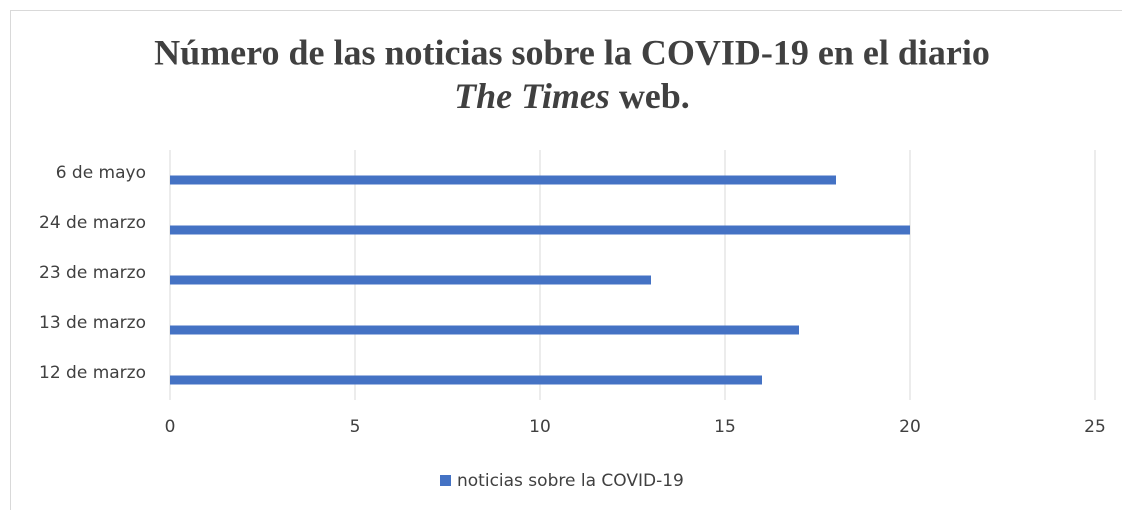 The width and height of the screenshot is (1122, 510). What do you see at coordinates (725, 427) in the screenshot?
I see `x-tick-label: 15` at bounding box center [725, 427].